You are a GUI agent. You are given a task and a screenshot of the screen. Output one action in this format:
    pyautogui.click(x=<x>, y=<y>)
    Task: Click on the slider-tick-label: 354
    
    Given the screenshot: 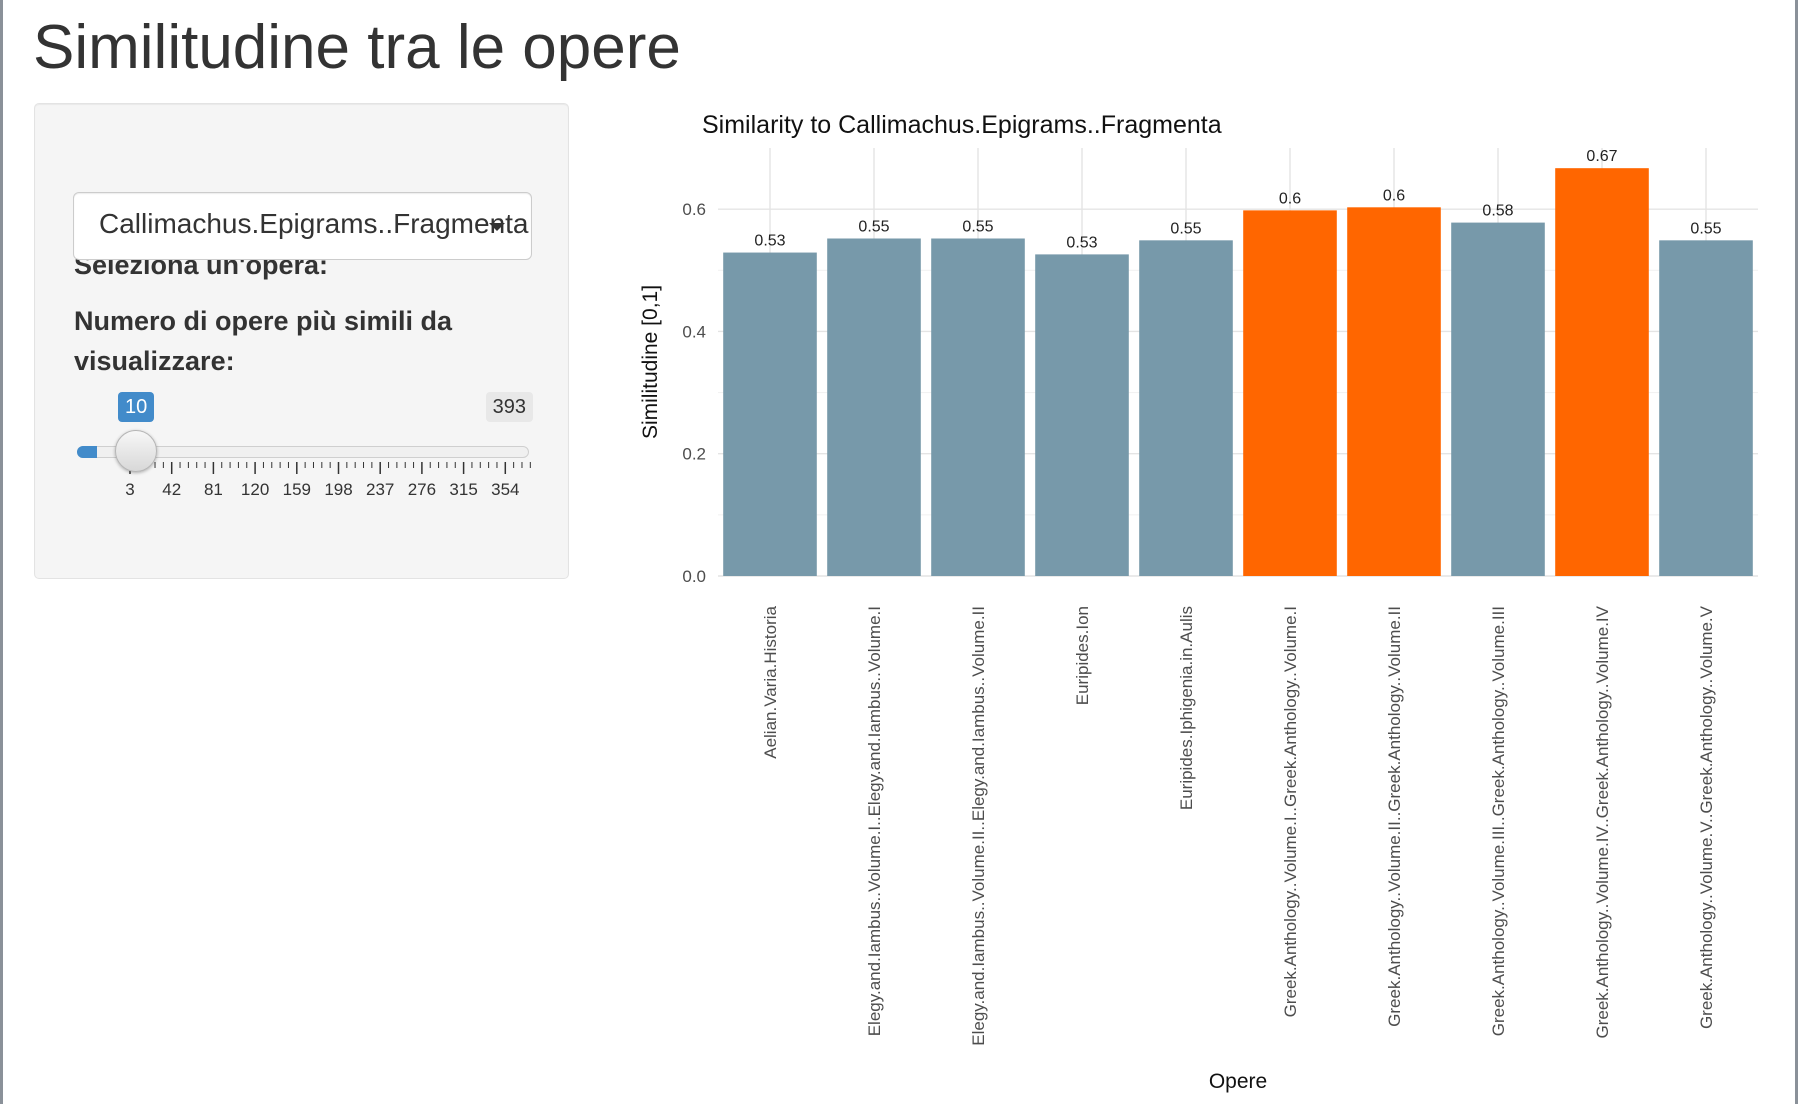 What is the action you would take?
    pyautogui.click(x=505, y=489)
    